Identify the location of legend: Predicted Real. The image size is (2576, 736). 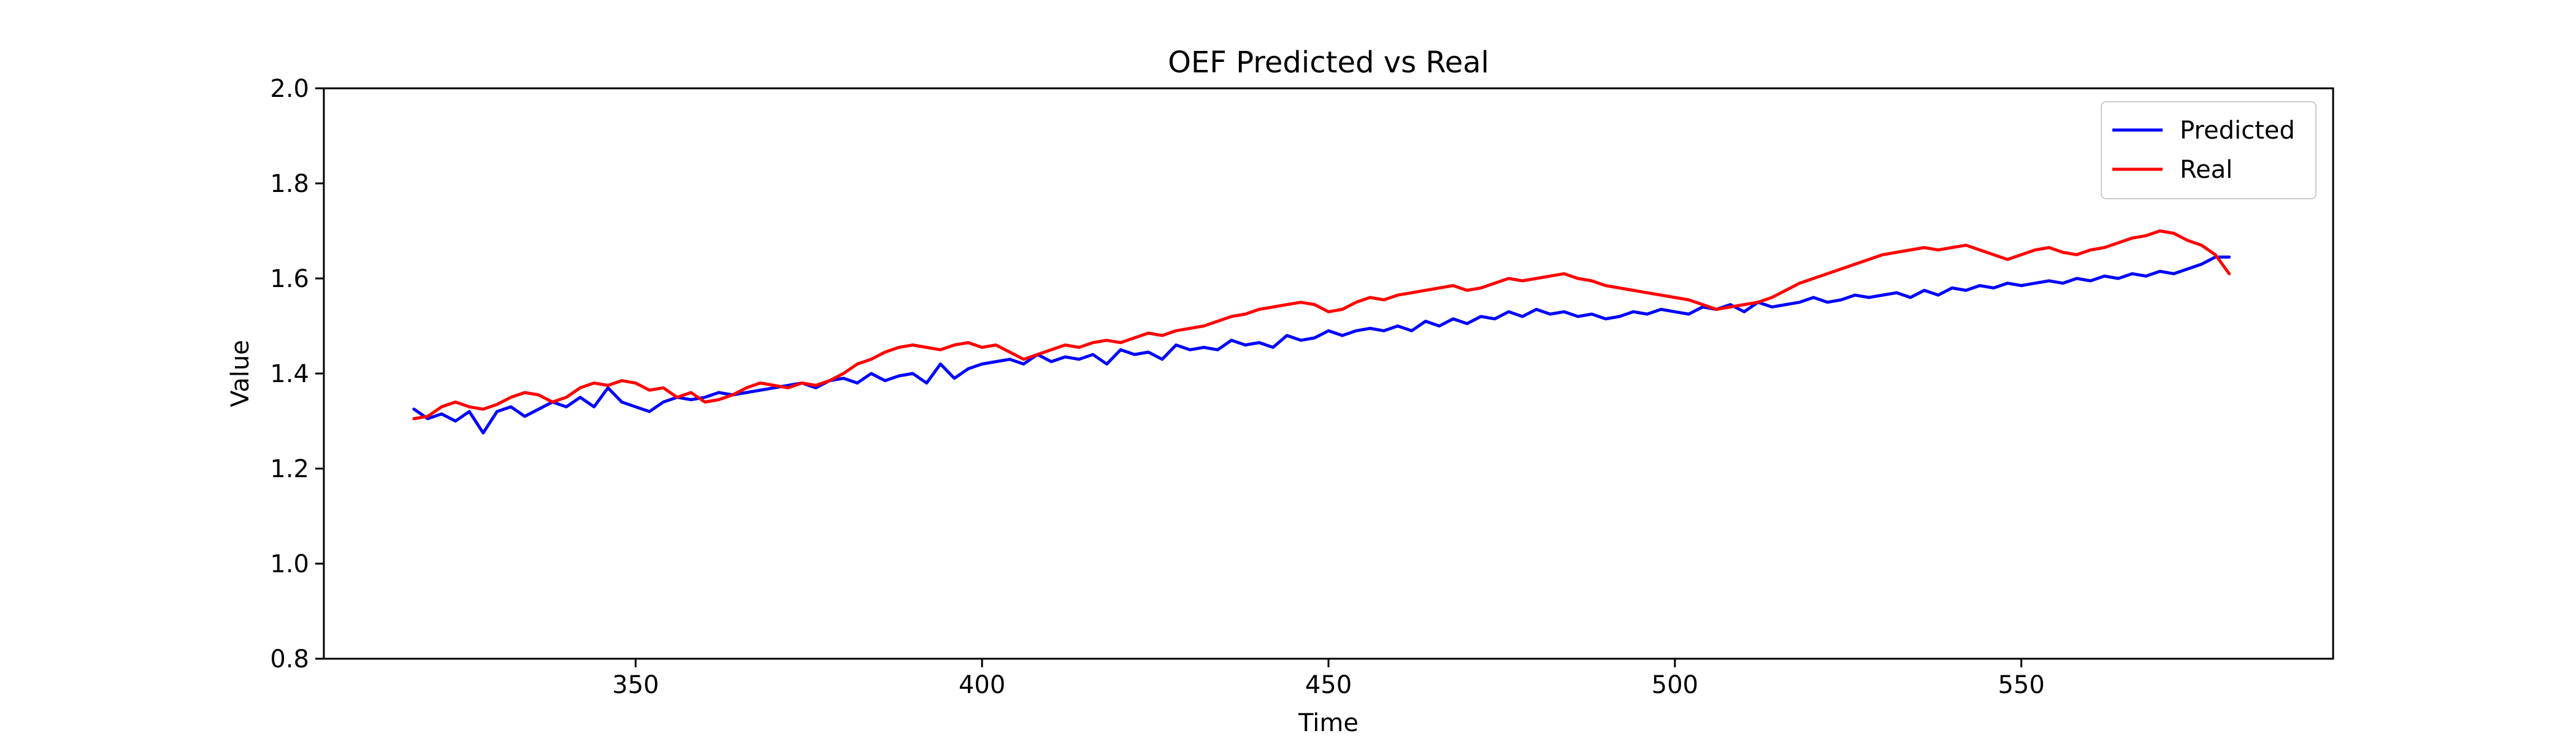
(2209, 150).